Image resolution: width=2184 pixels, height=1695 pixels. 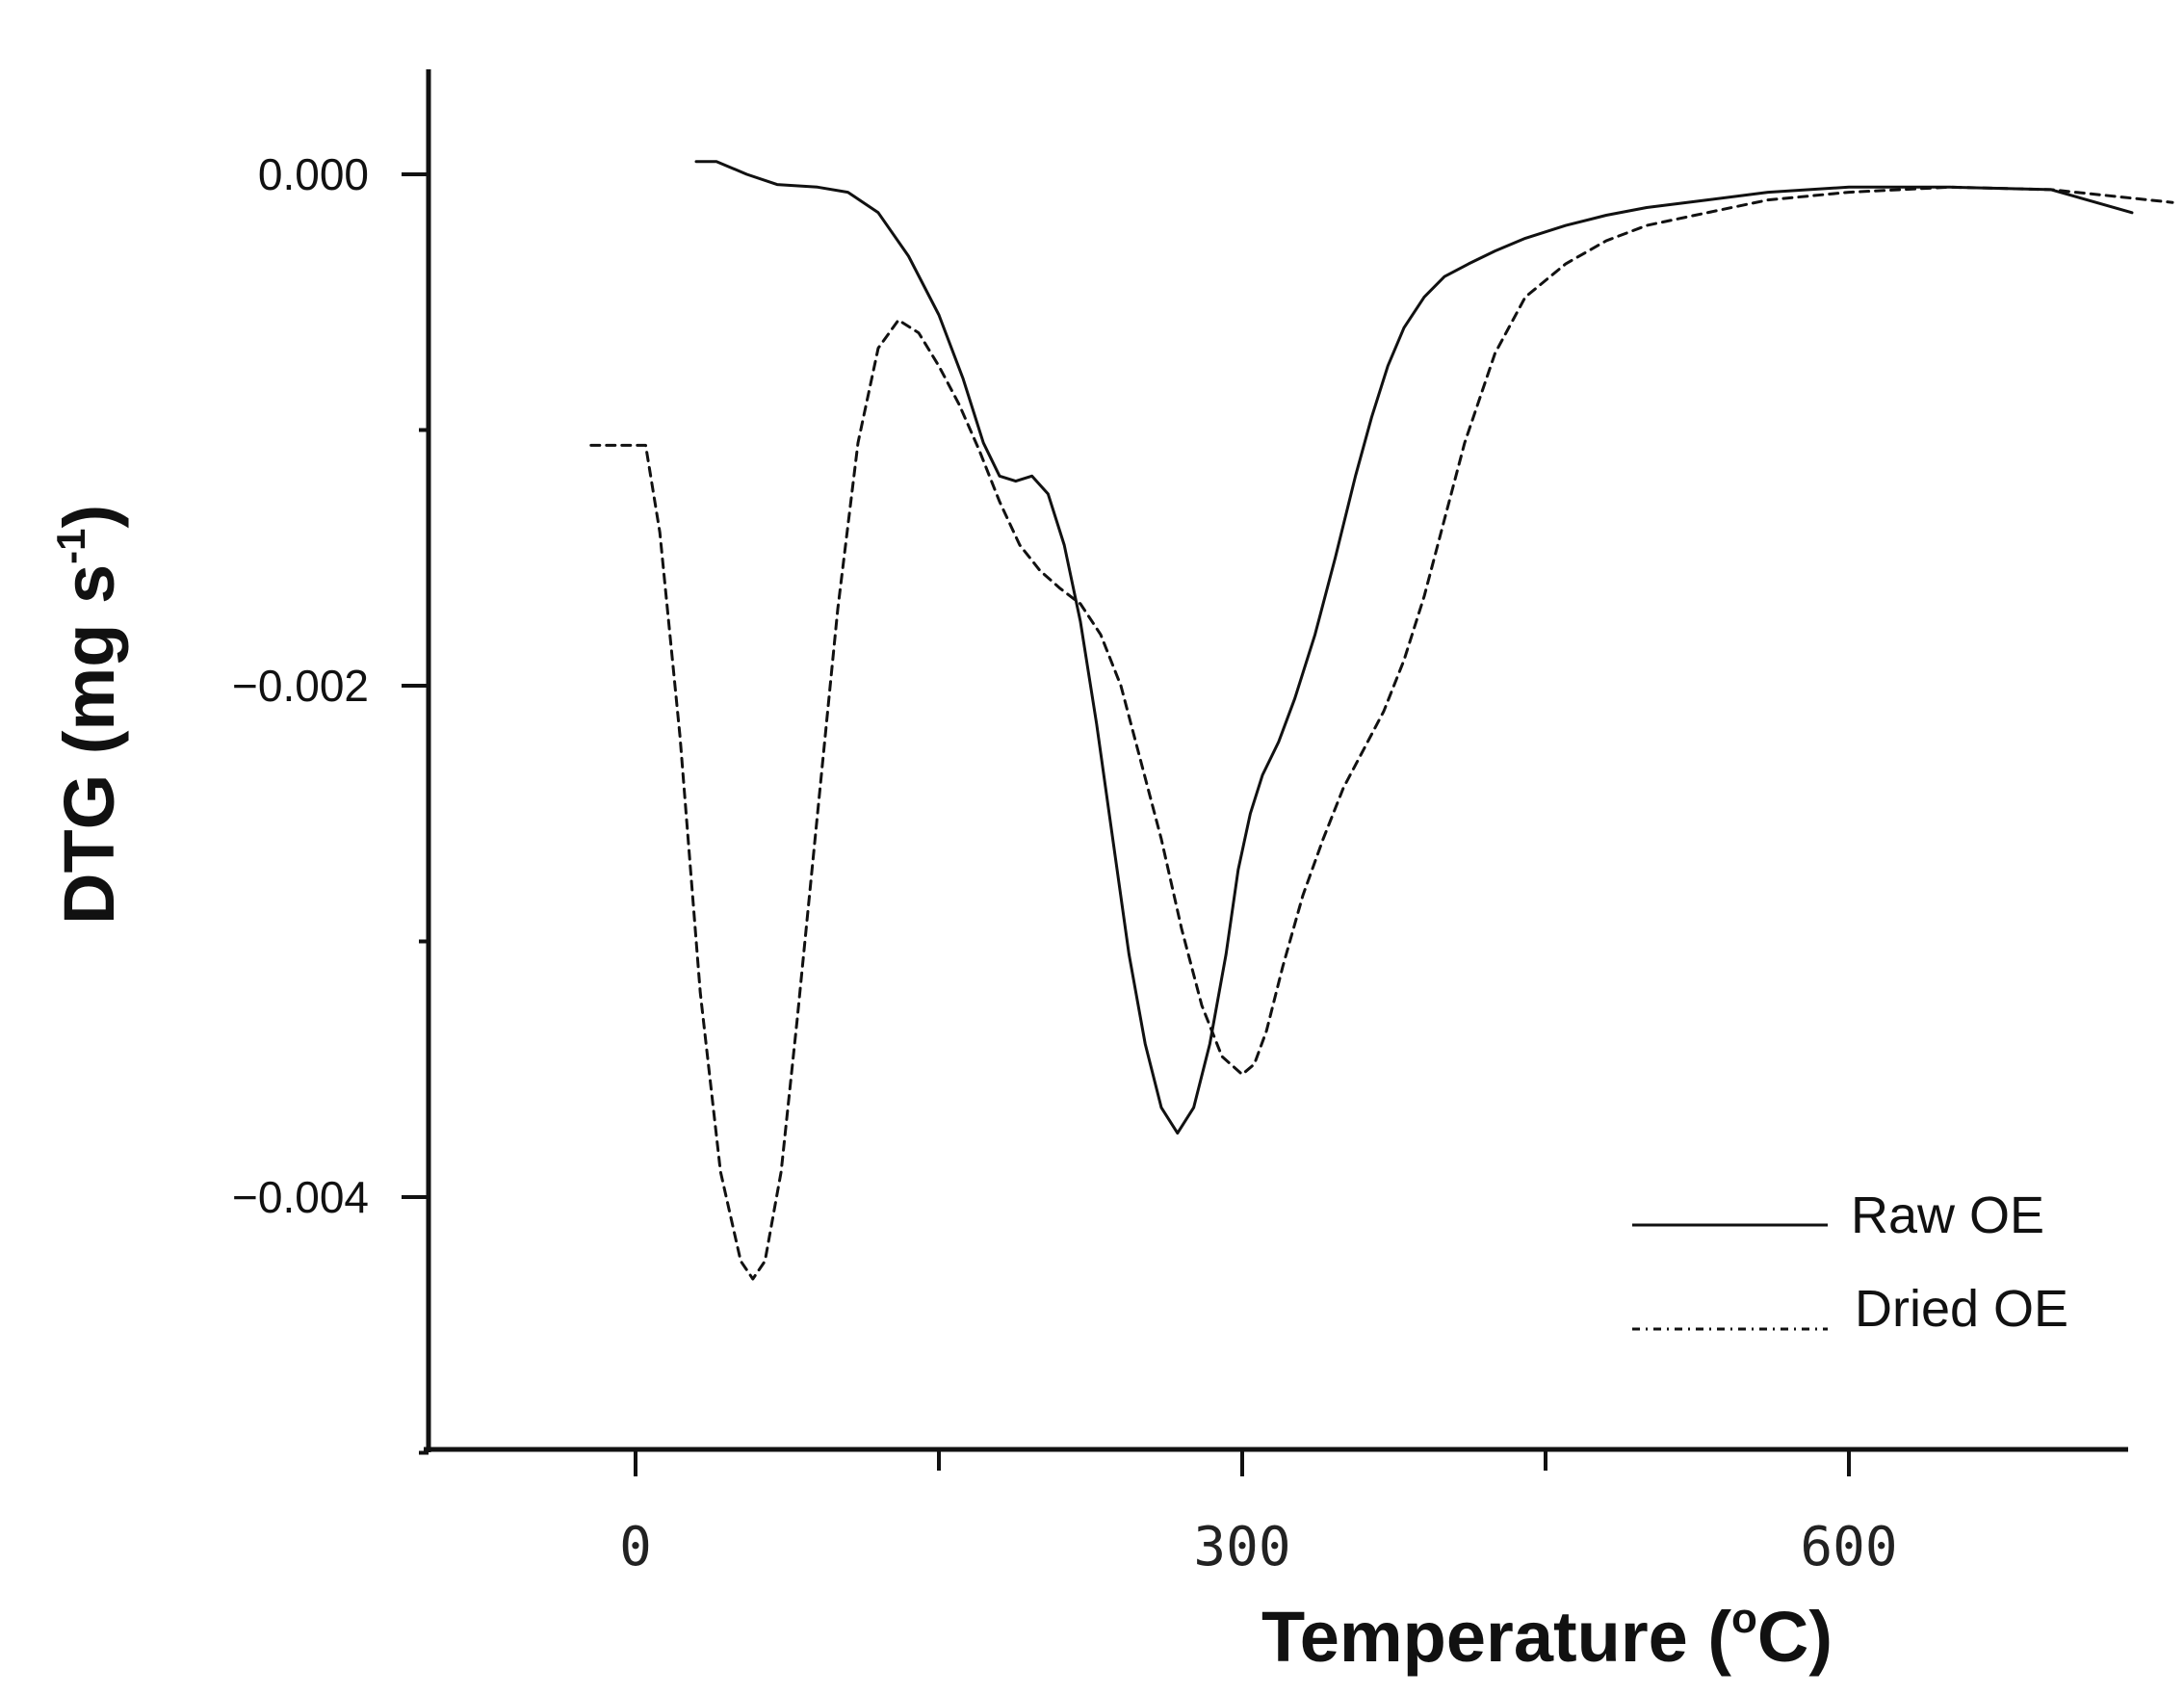 What do you see at coordinates (1744, 1618) in the screenshot?
I see `x-unit-superscript: o` at bounding box center [1744, 1618].